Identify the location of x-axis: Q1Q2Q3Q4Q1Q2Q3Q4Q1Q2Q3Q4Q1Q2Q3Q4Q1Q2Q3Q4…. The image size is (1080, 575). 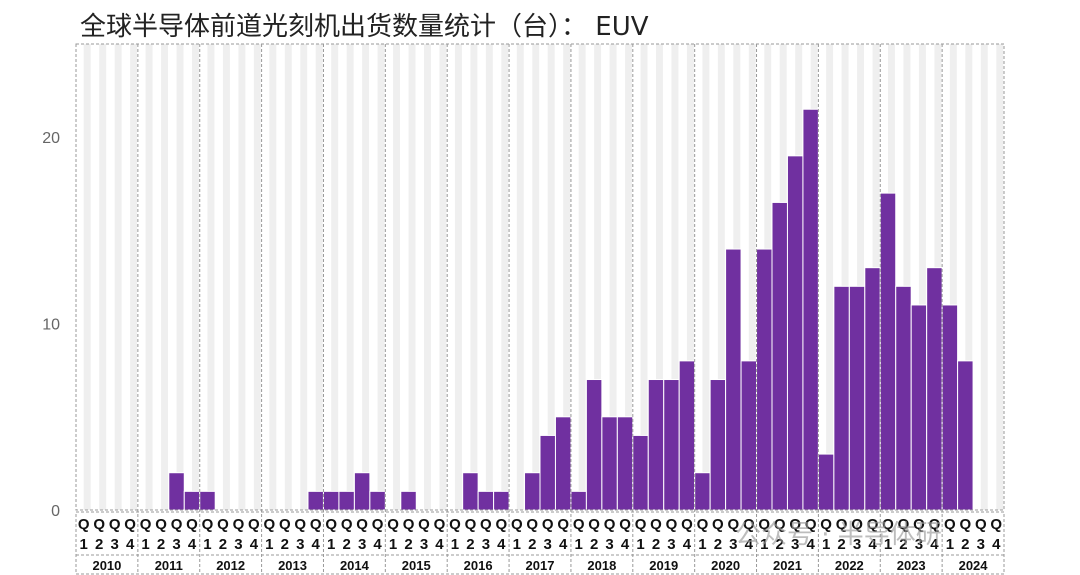
(540, 543).